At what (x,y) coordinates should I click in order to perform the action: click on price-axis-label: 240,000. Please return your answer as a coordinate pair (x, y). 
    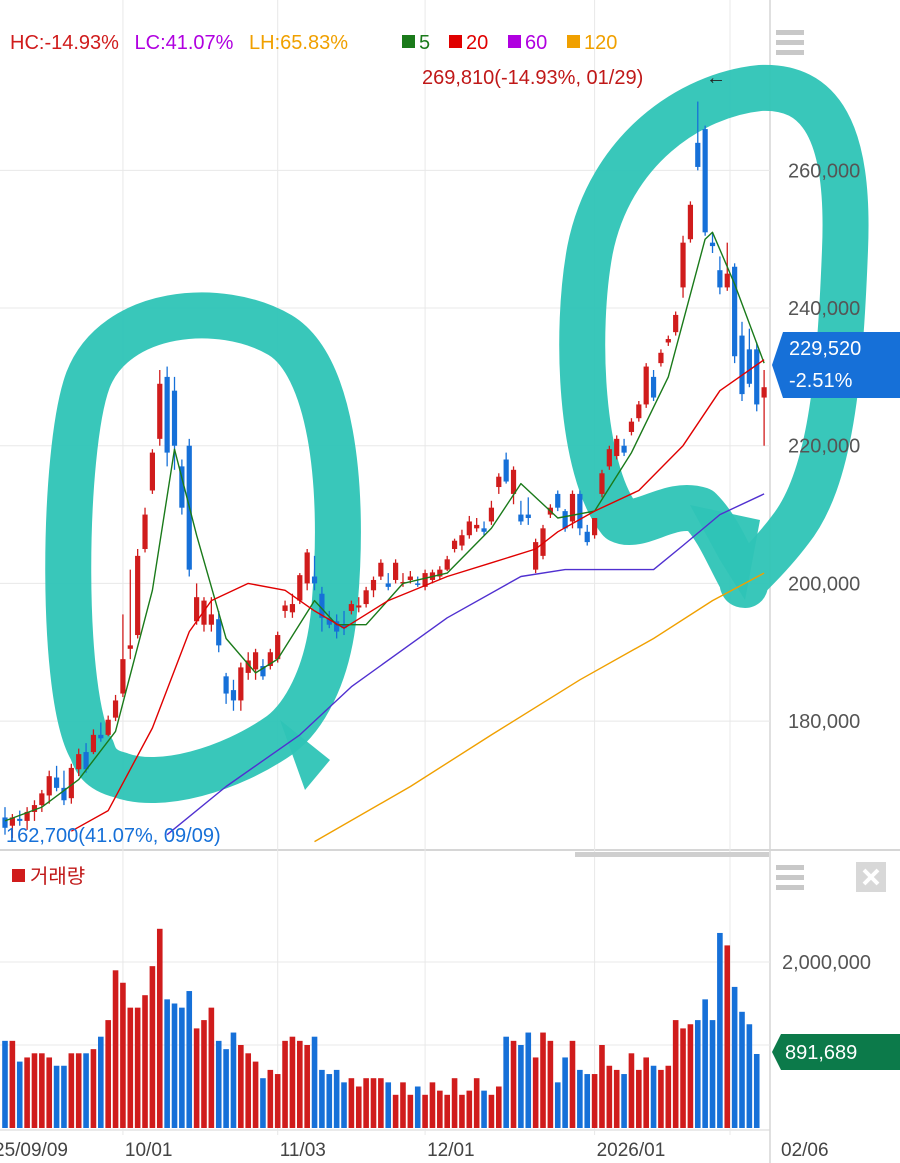
    Looking at the image, I should click on (824, 309).